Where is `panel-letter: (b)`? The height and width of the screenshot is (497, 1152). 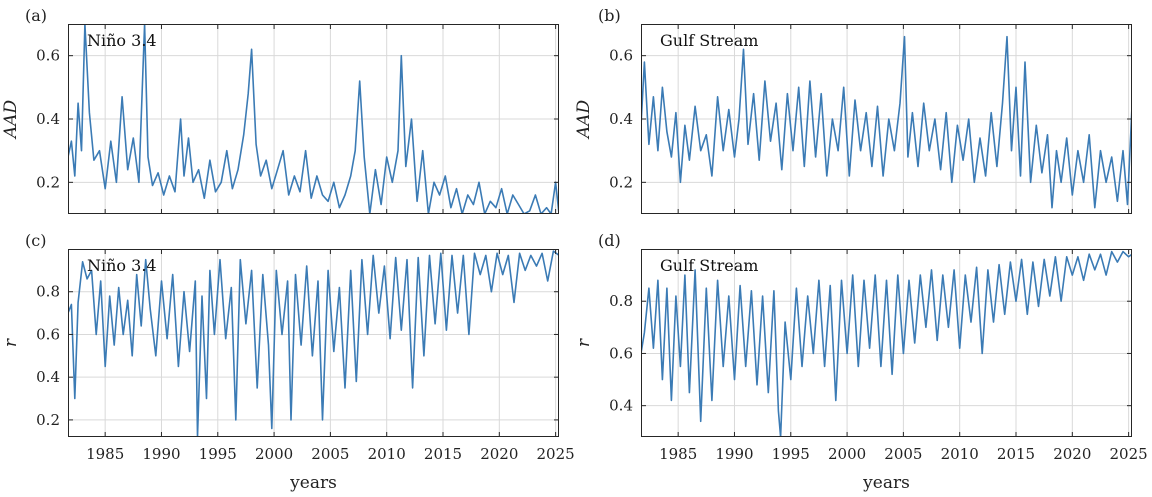
panel-letter: (b) is located at coordinates (609, 15).